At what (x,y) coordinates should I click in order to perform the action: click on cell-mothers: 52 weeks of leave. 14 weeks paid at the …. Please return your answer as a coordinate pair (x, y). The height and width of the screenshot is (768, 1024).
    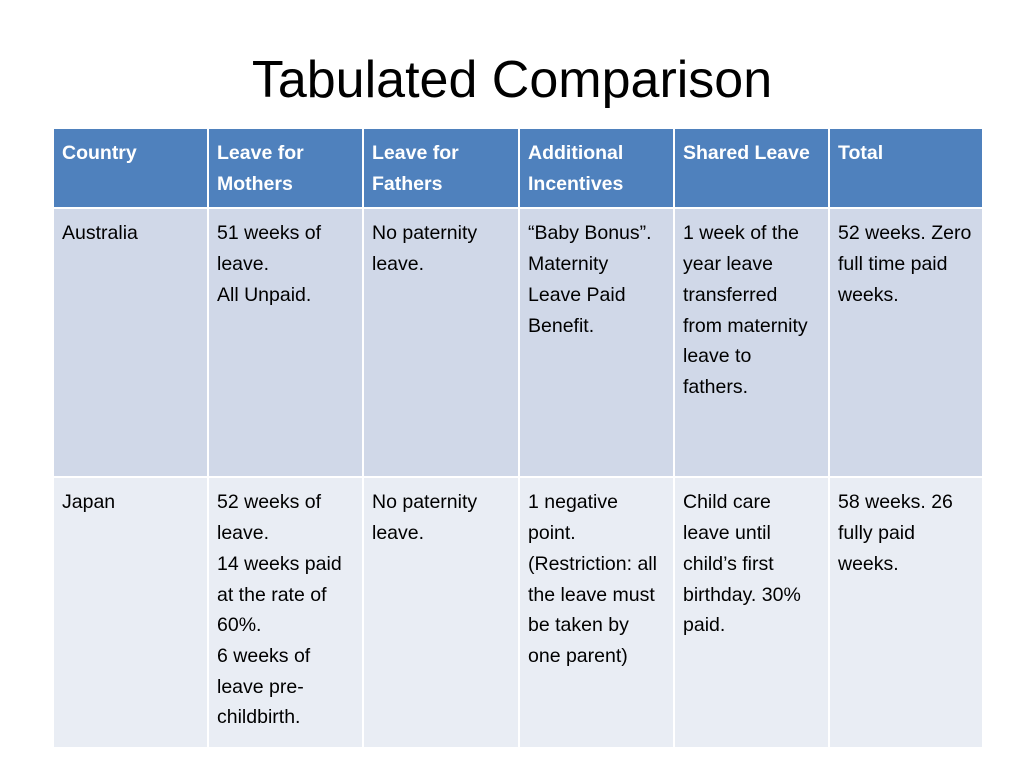
    Looking at the image, I should click on (285, 613).